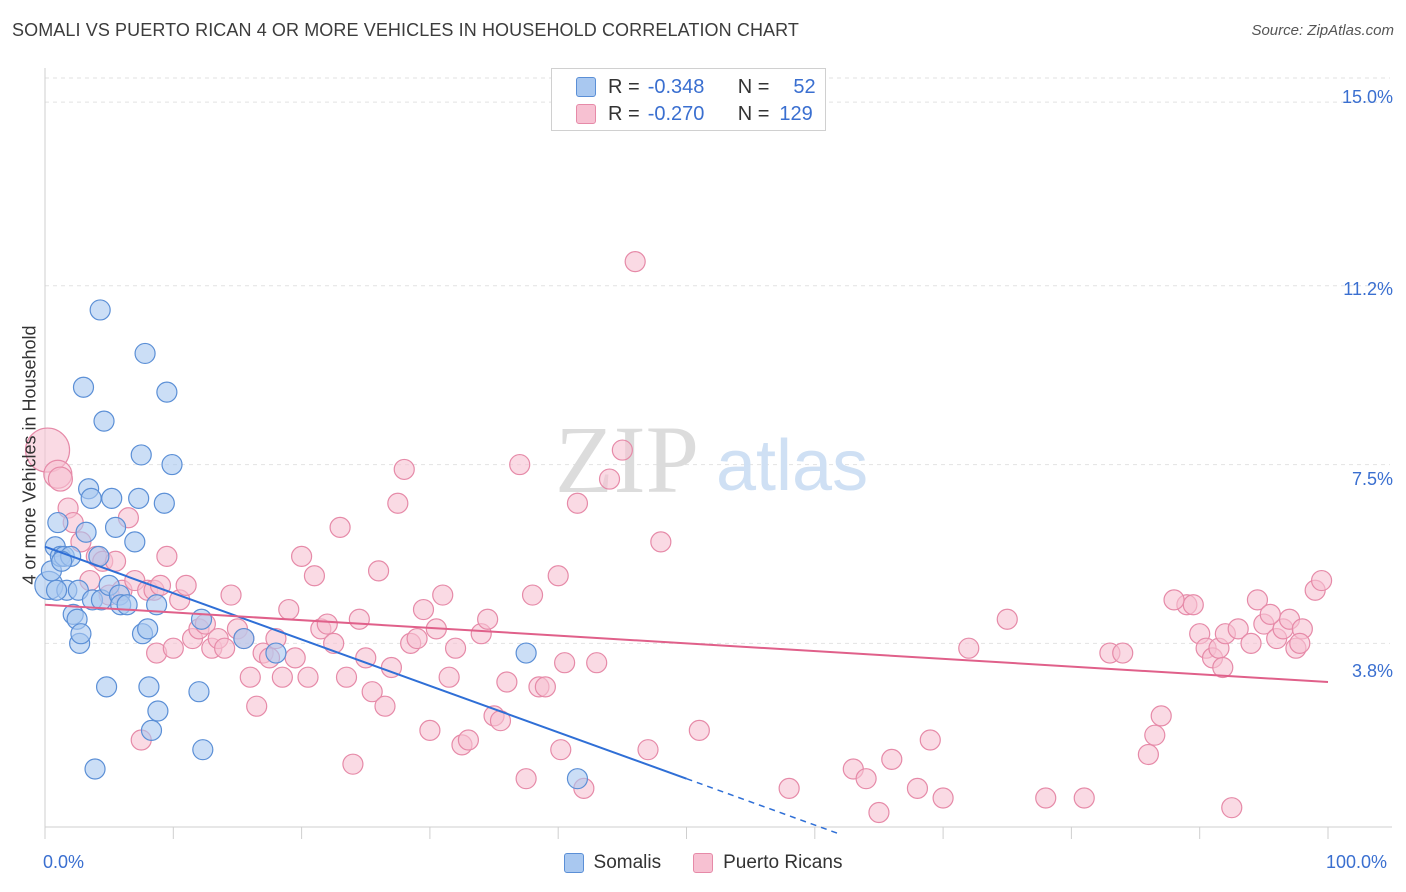 The image size is (1406, 892). I want to click on y-tick-label: 3.8%, so click(1372, 671).